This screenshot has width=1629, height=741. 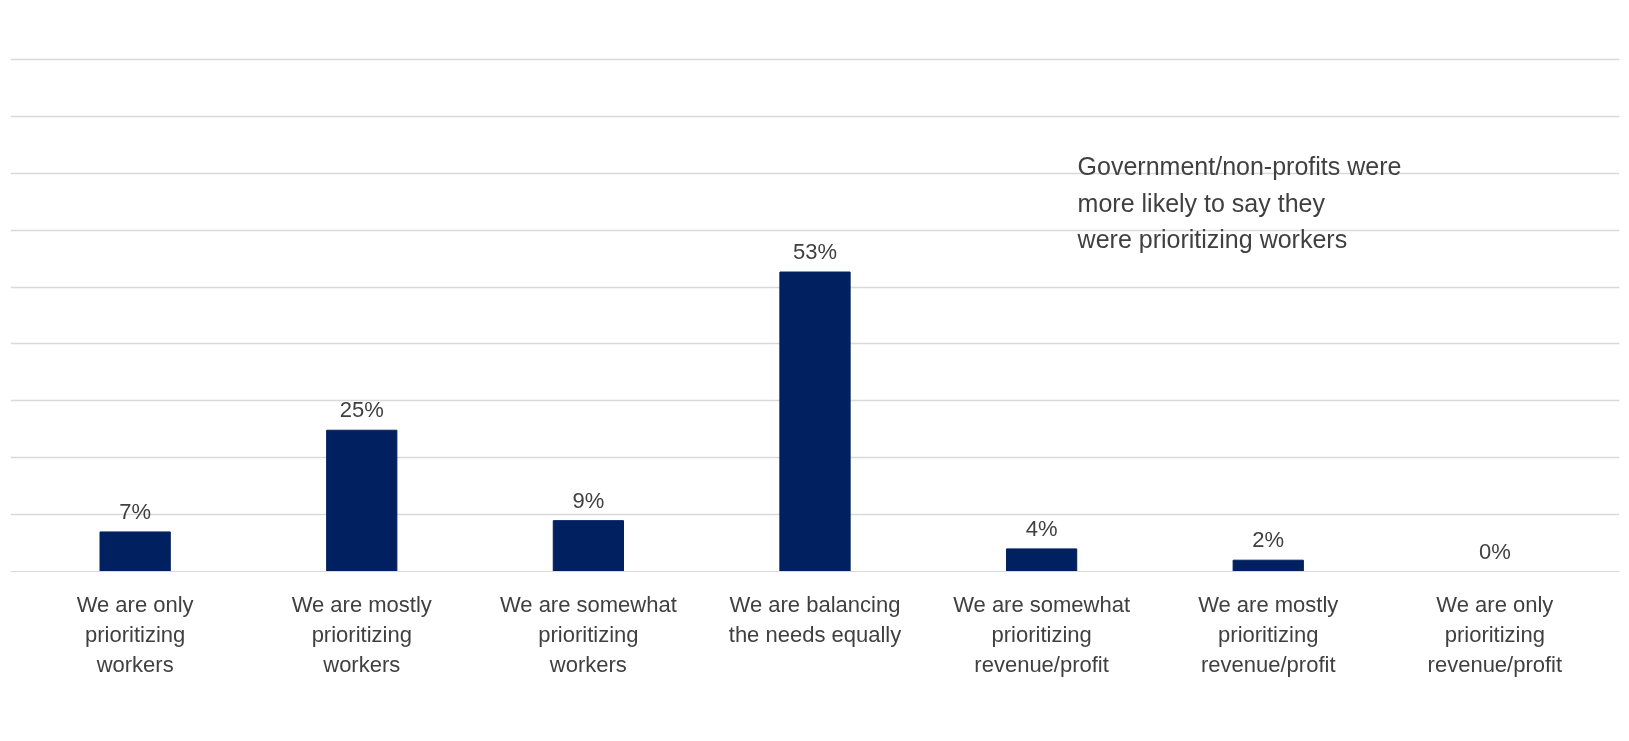 I want to click on data-label: 4%, so click(x=1041, y=528).